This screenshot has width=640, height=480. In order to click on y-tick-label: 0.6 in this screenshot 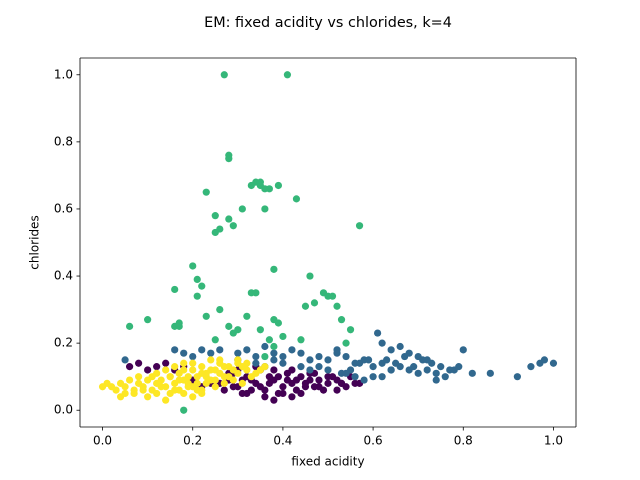, I will do `click(63, 208)`.